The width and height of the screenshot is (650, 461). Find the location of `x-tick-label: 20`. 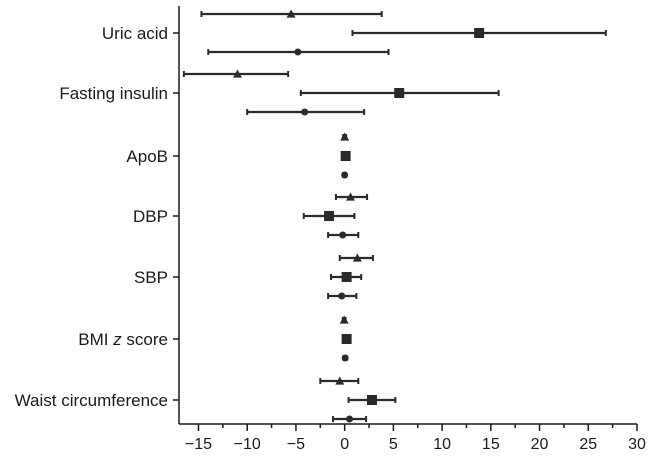

x-tick-label: 20 is located at coordinates (540, 444).